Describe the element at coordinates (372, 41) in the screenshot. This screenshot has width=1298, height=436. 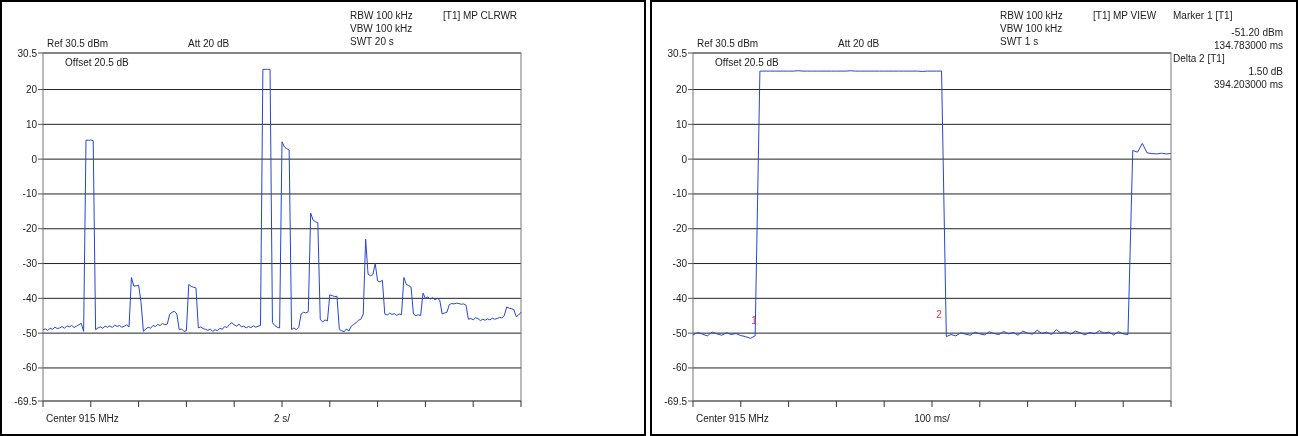
I see `text: SWT 20 s` at that location.